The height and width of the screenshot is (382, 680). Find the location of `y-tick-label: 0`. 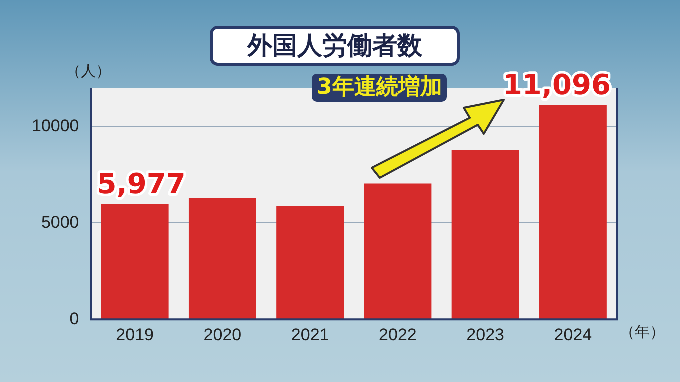

y-tick-label: 0 is located at coordinates (75, 318).